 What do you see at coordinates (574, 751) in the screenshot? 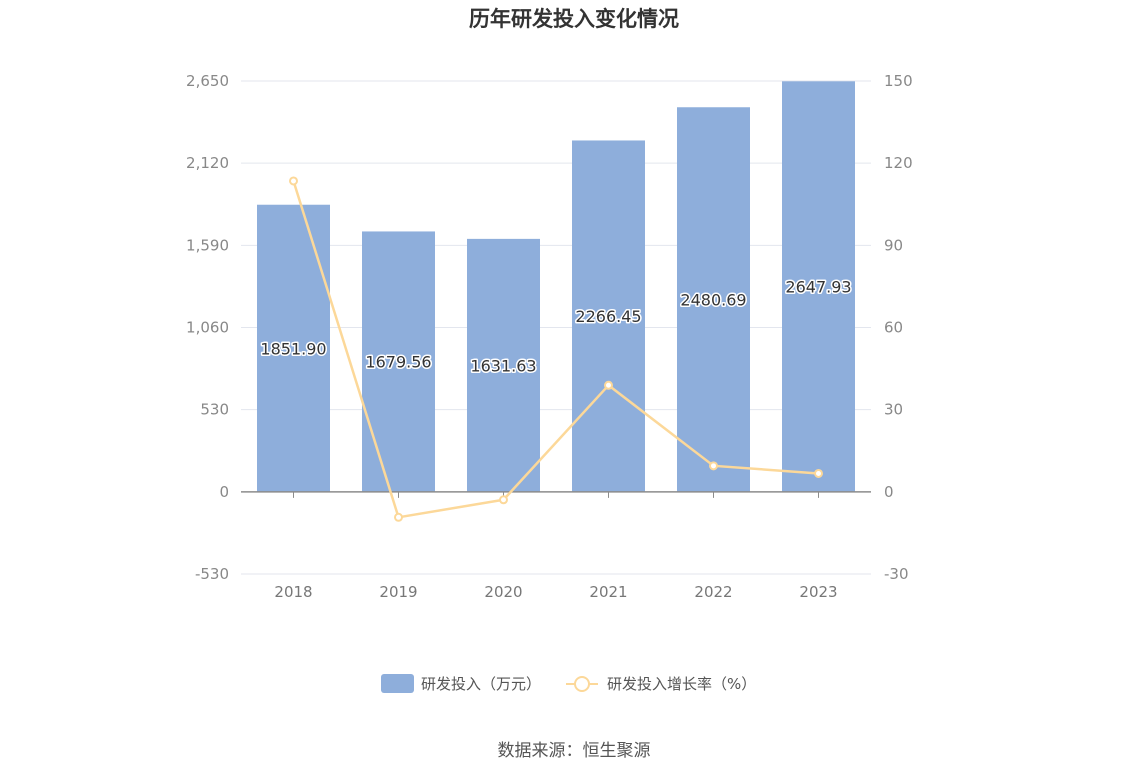
I see `source-note: 数据来源：恒生聚源` at bounding box center [574, 751].